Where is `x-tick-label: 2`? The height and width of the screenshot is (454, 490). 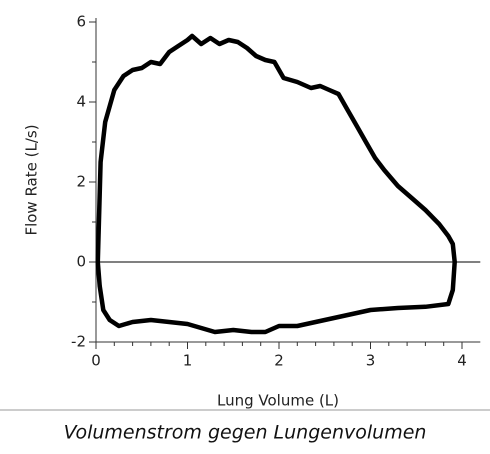
x-tick-label: 2 is located at coordinates (279, 361).